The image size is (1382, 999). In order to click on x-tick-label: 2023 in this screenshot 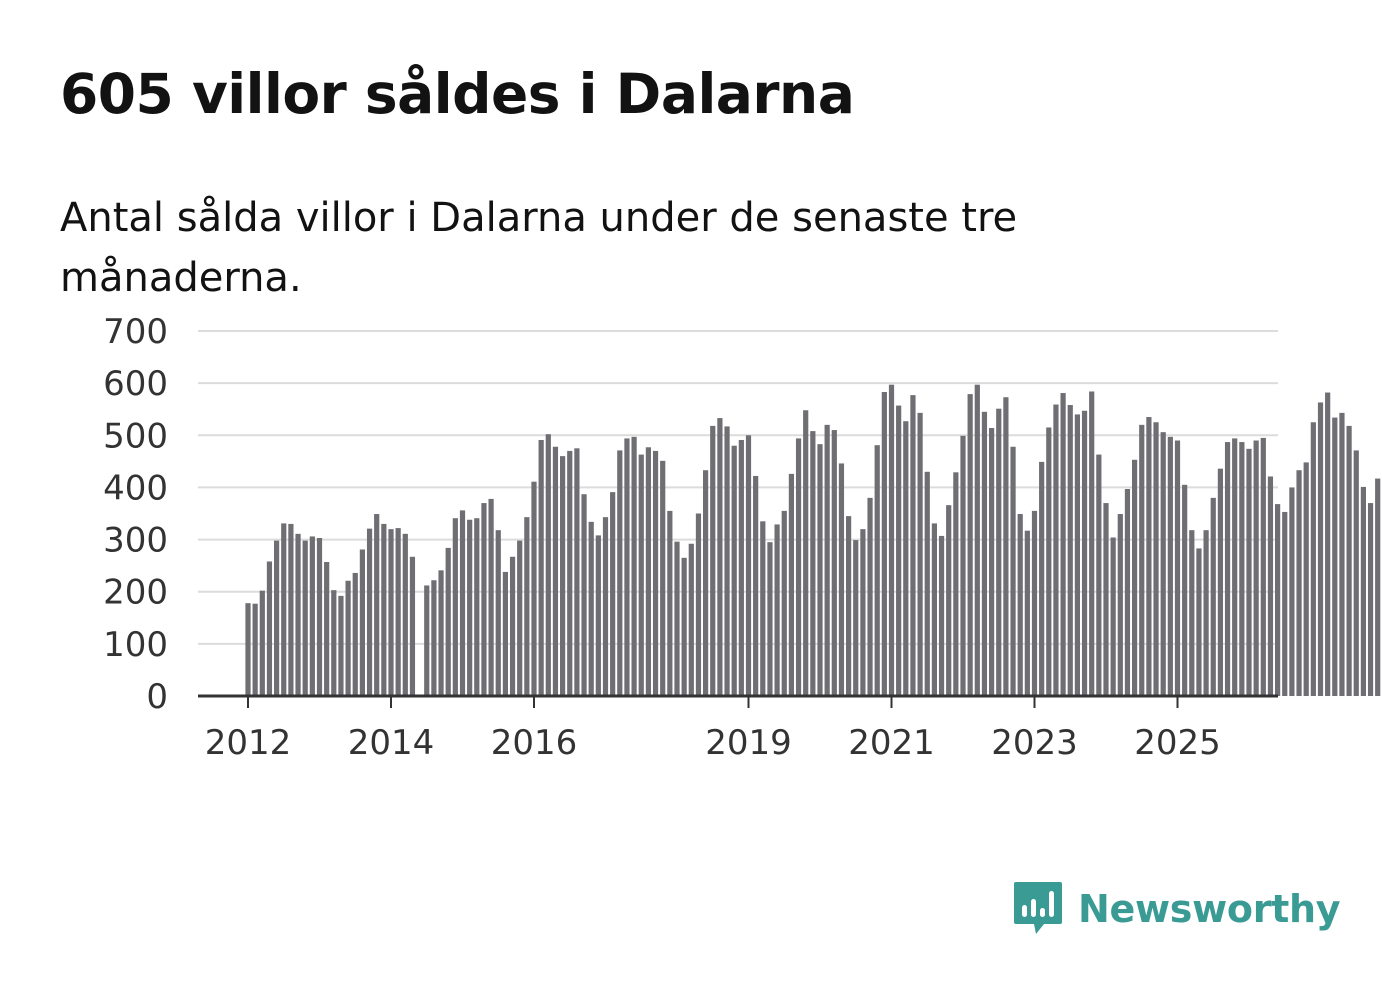, I will do `click(1034, 743)`.